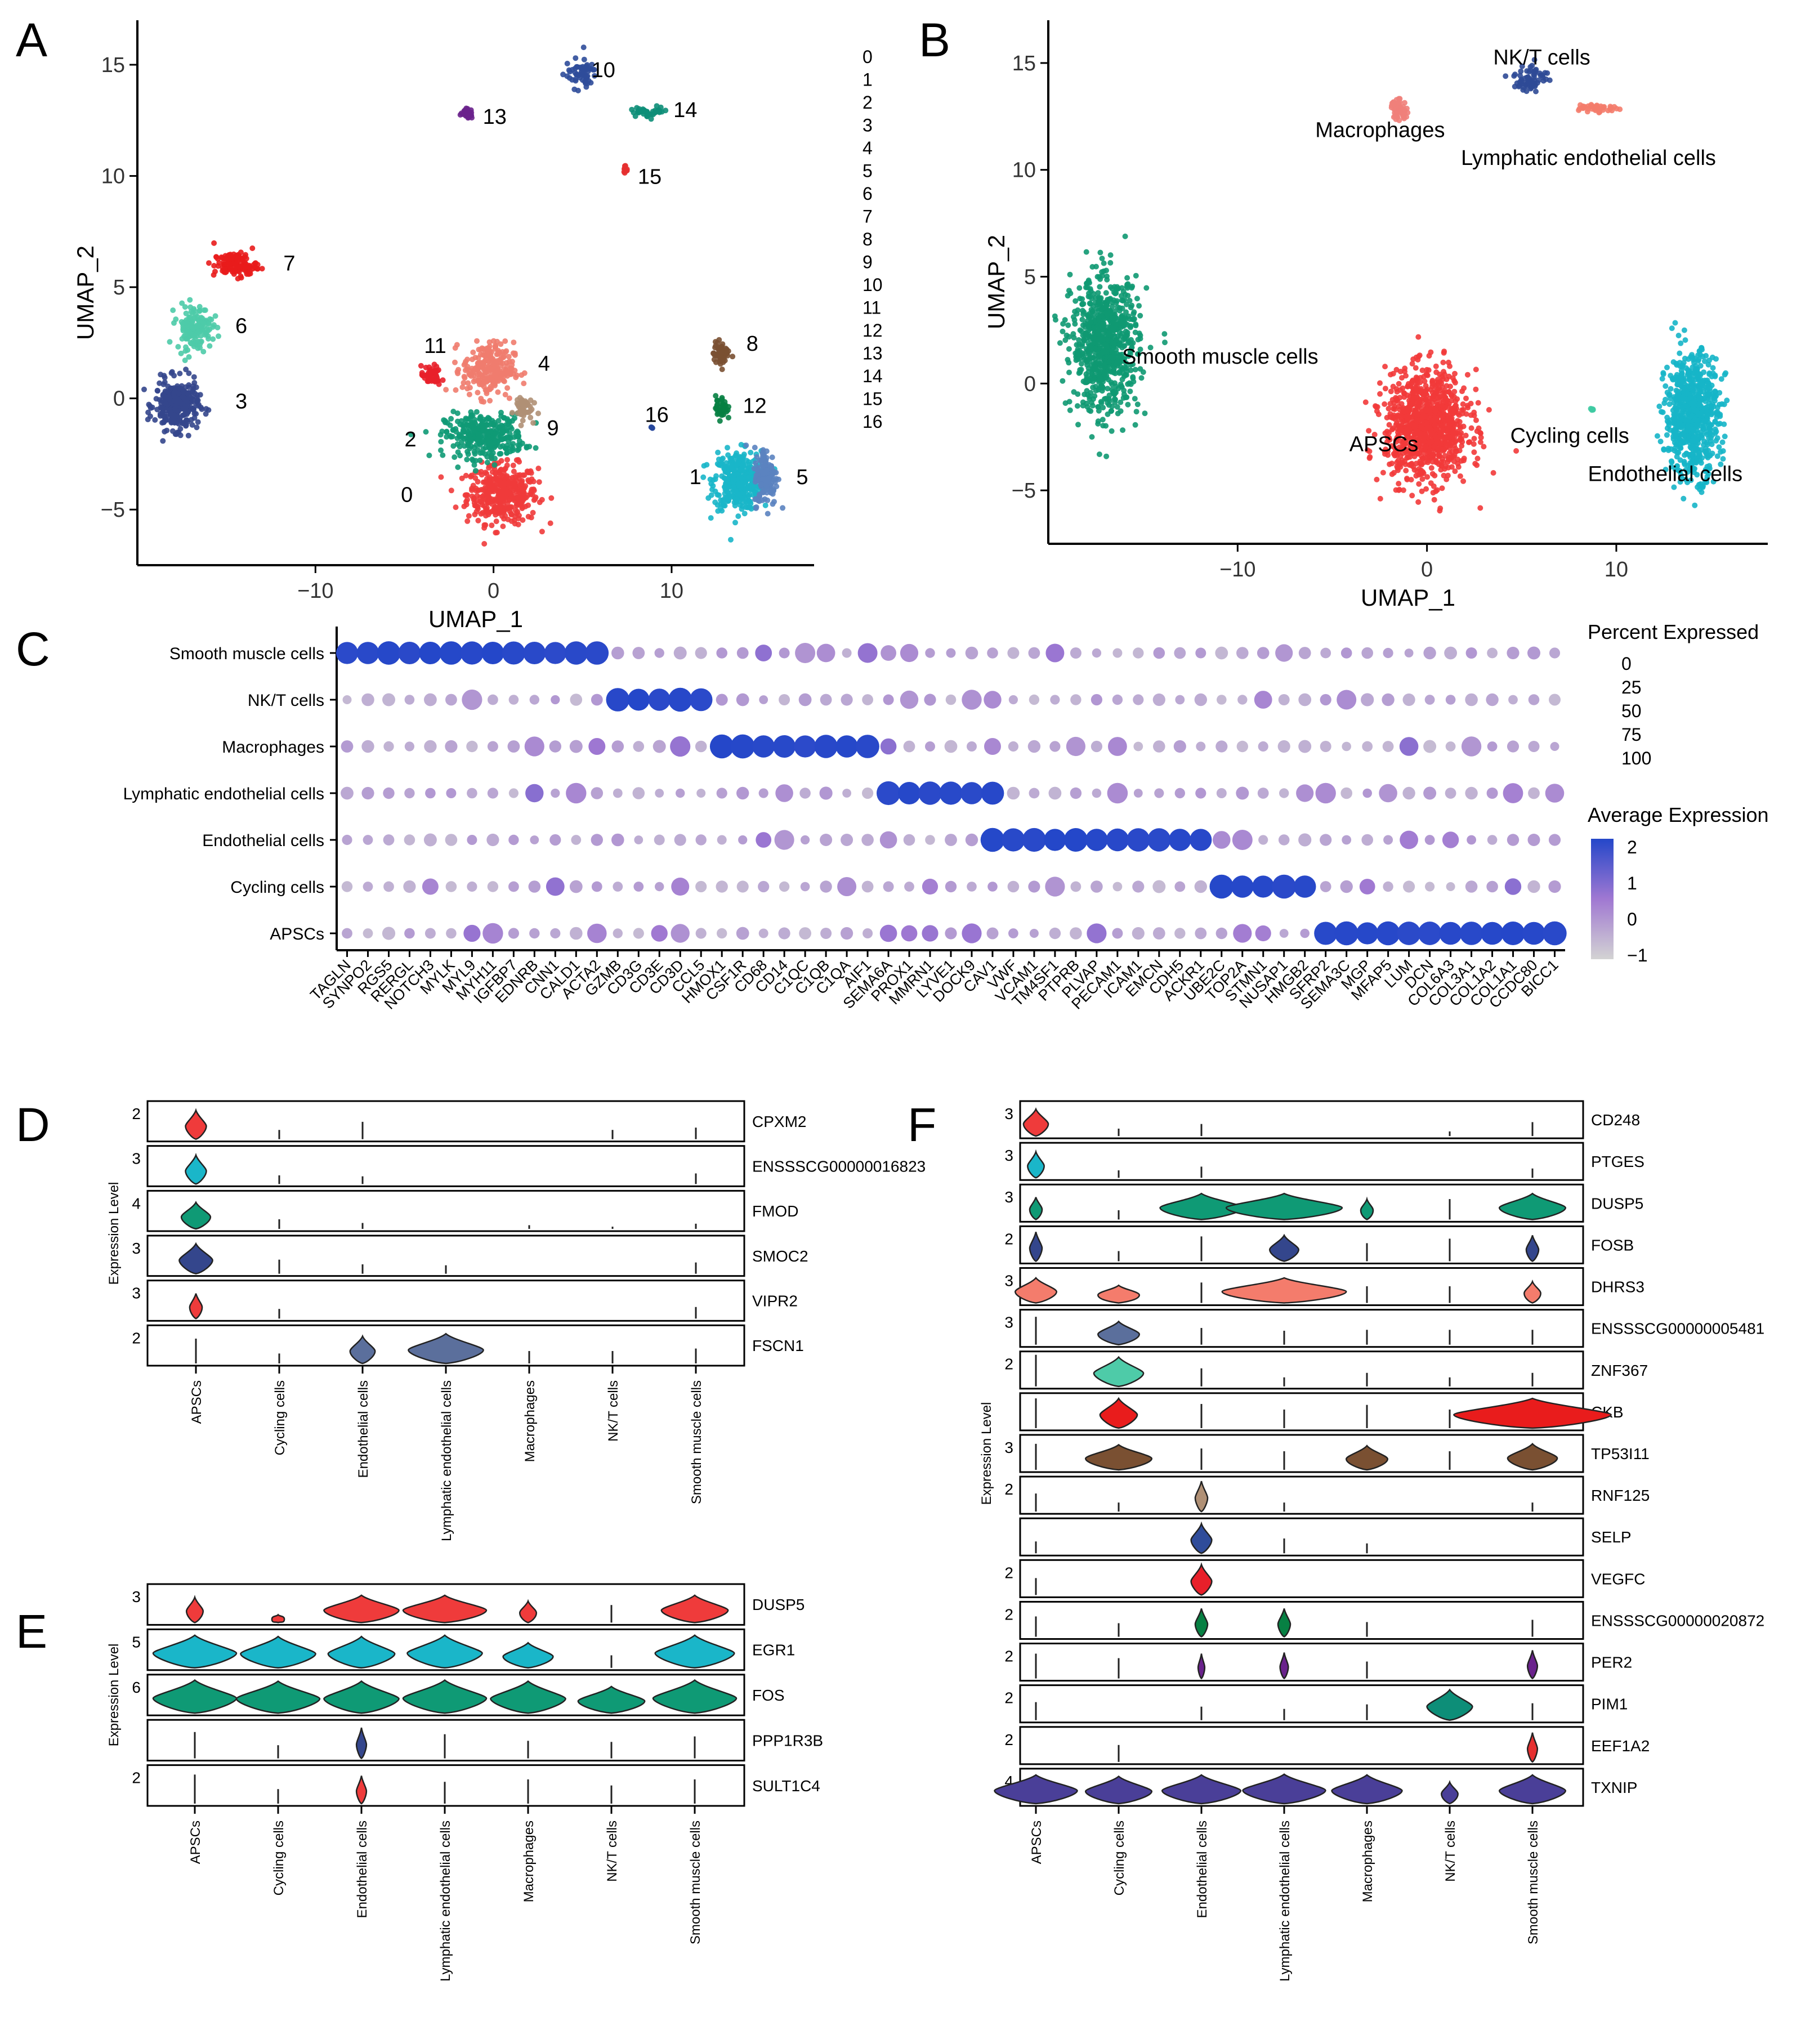  What do you see at coordinates (1441, 424) in the screenshot?
I see `cluster-apscs` at bounding box center [1441, 424].